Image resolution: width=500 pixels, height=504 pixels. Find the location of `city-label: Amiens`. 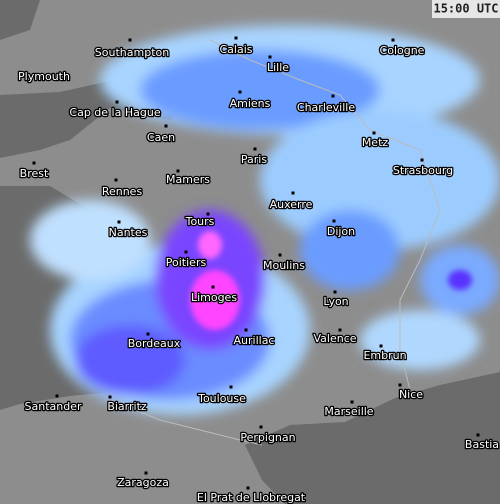

city-label: Amiens is located at coordinates (250, 103).